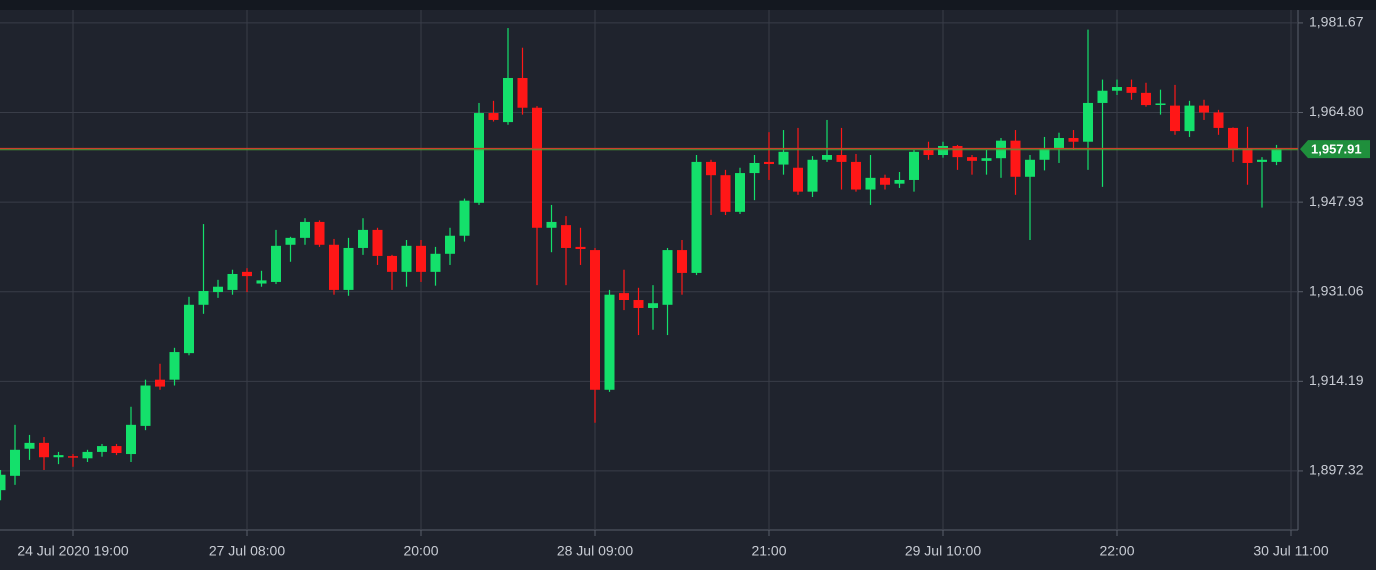  I want to click on y-tick-label: 1,914.19, so click(1336, 380).